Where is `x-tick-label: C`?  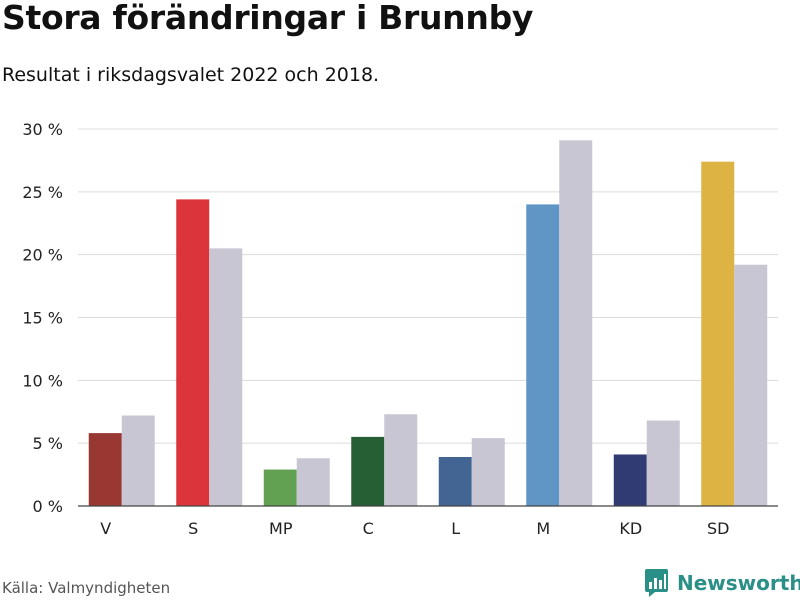 x-tick-label: C is located at coordinates (368, 528).